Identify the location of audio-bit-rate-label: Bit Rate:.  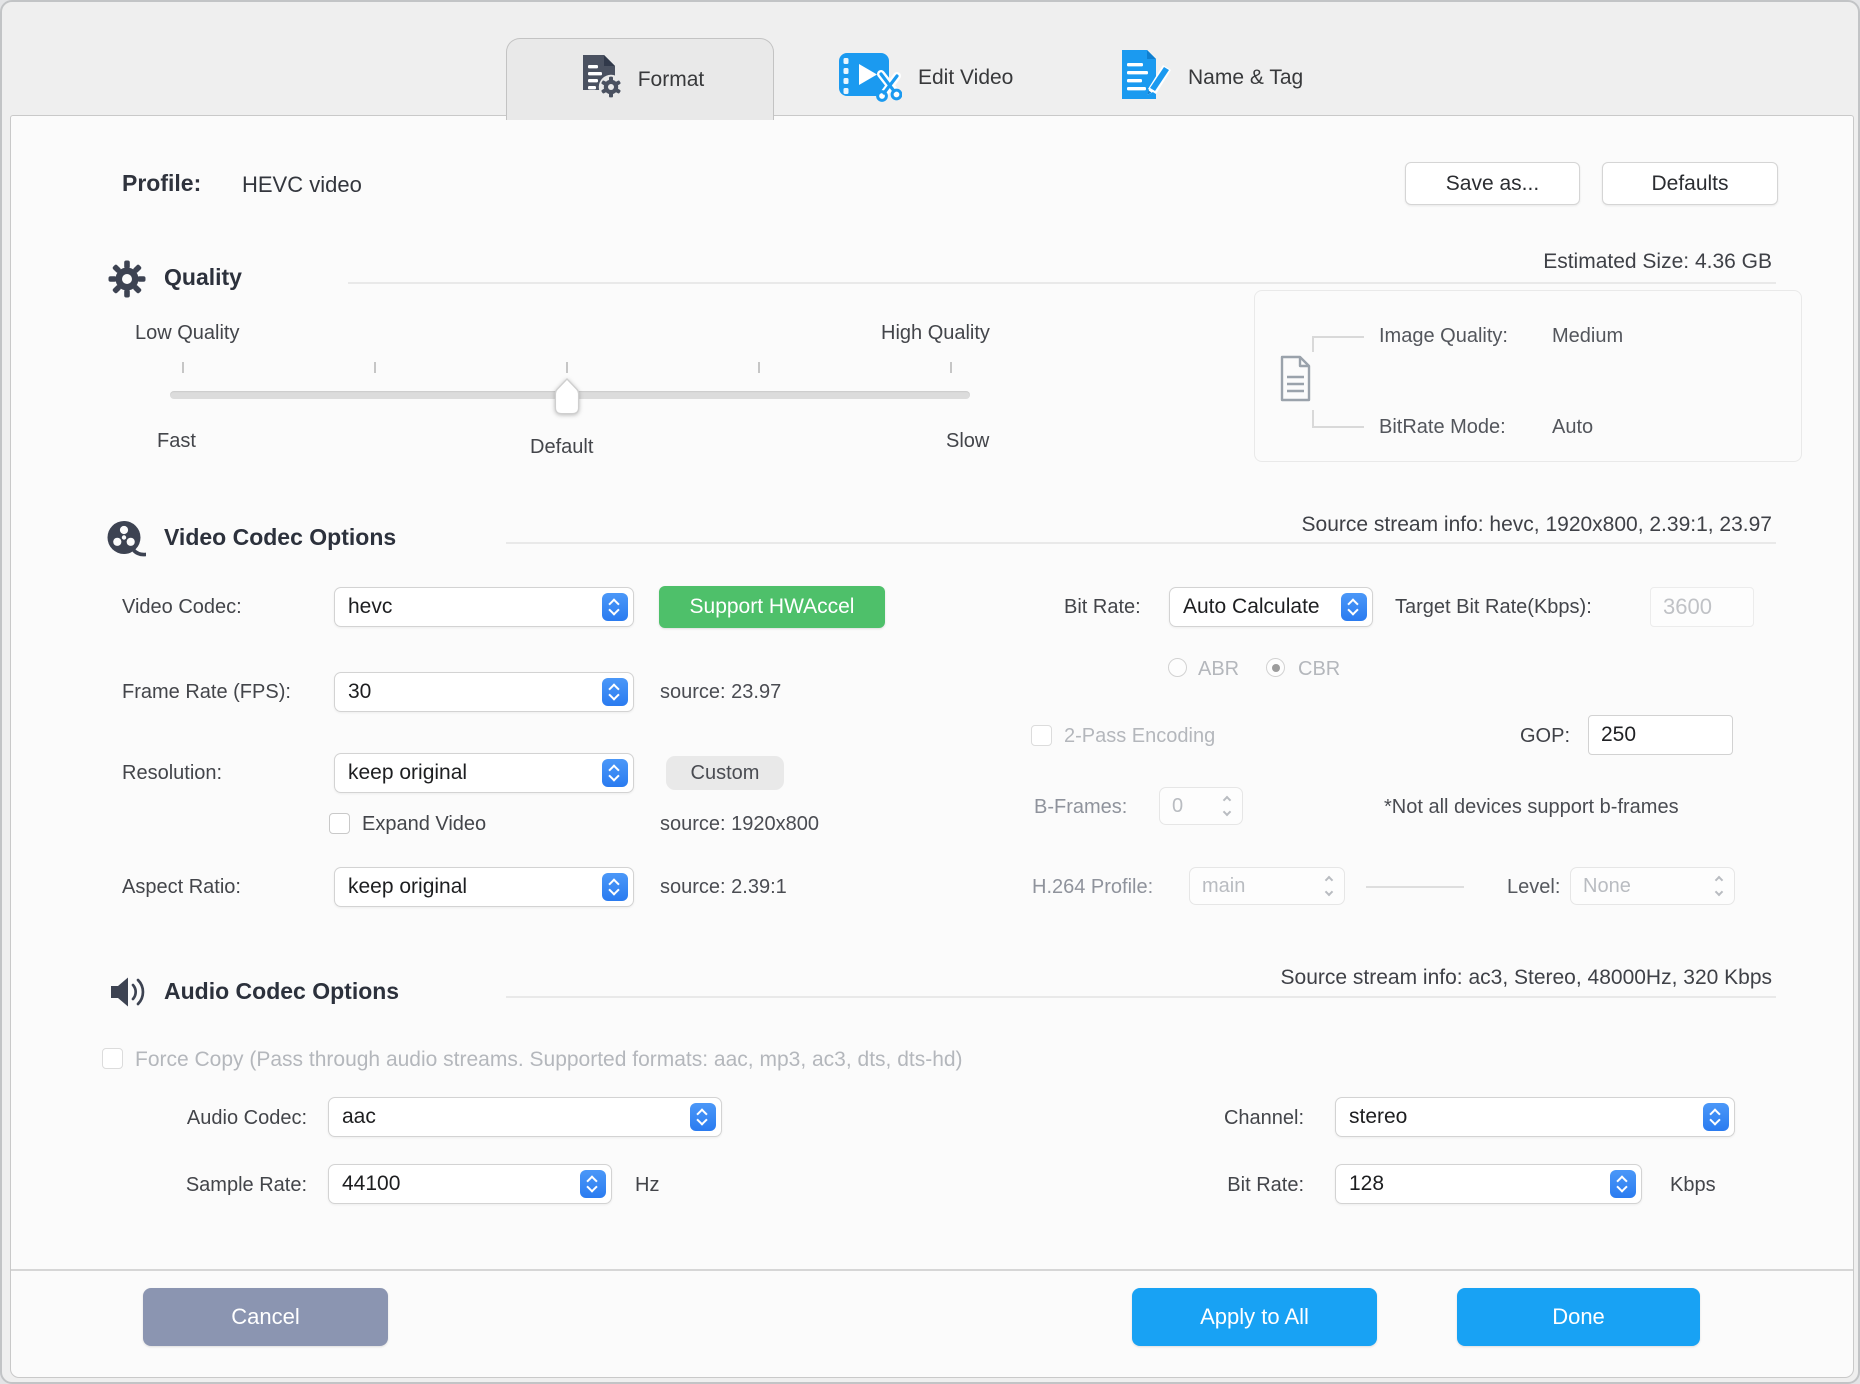
(1265, 1185).